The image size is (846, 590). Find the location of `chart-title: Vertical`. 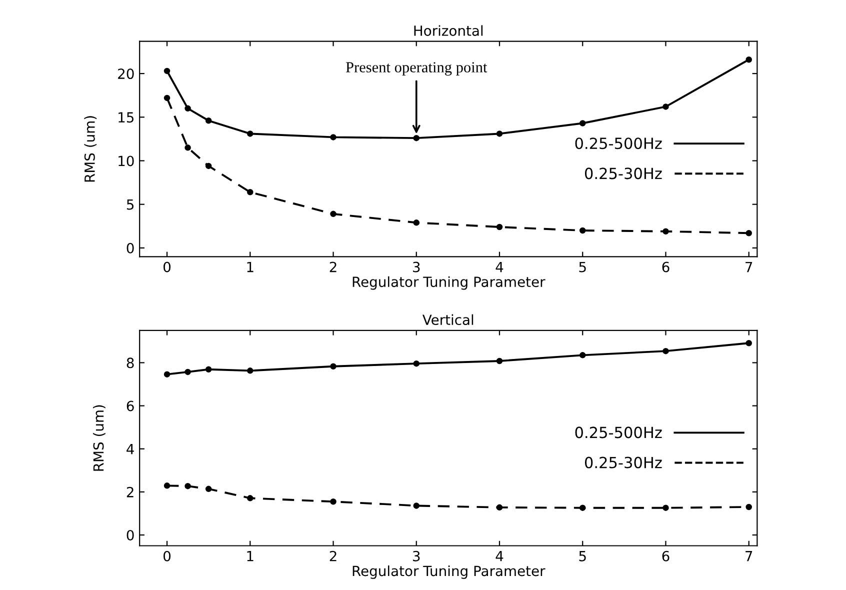

chart-title: Vertical is located at coordinates (448, 320).